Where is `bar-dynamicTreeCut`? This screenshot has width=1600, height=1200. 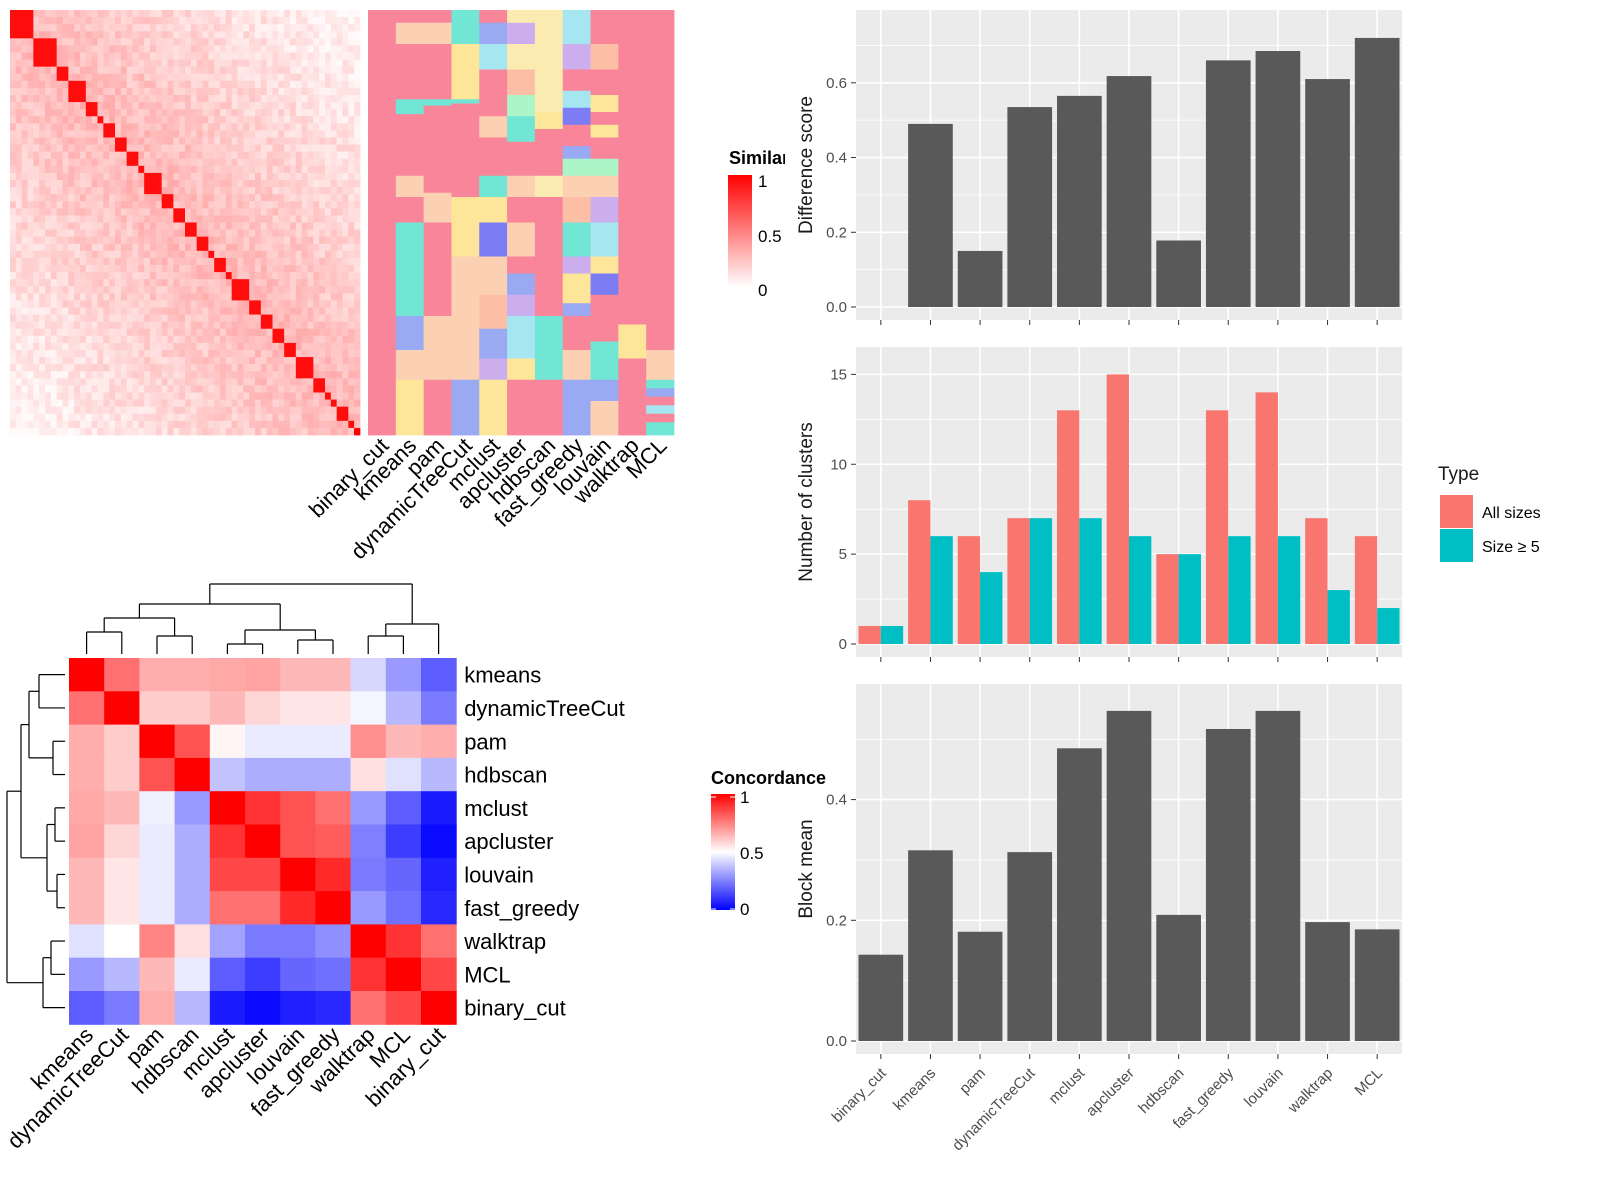 bar-dynamicTreeCut is located at coordinates (1030, 207).